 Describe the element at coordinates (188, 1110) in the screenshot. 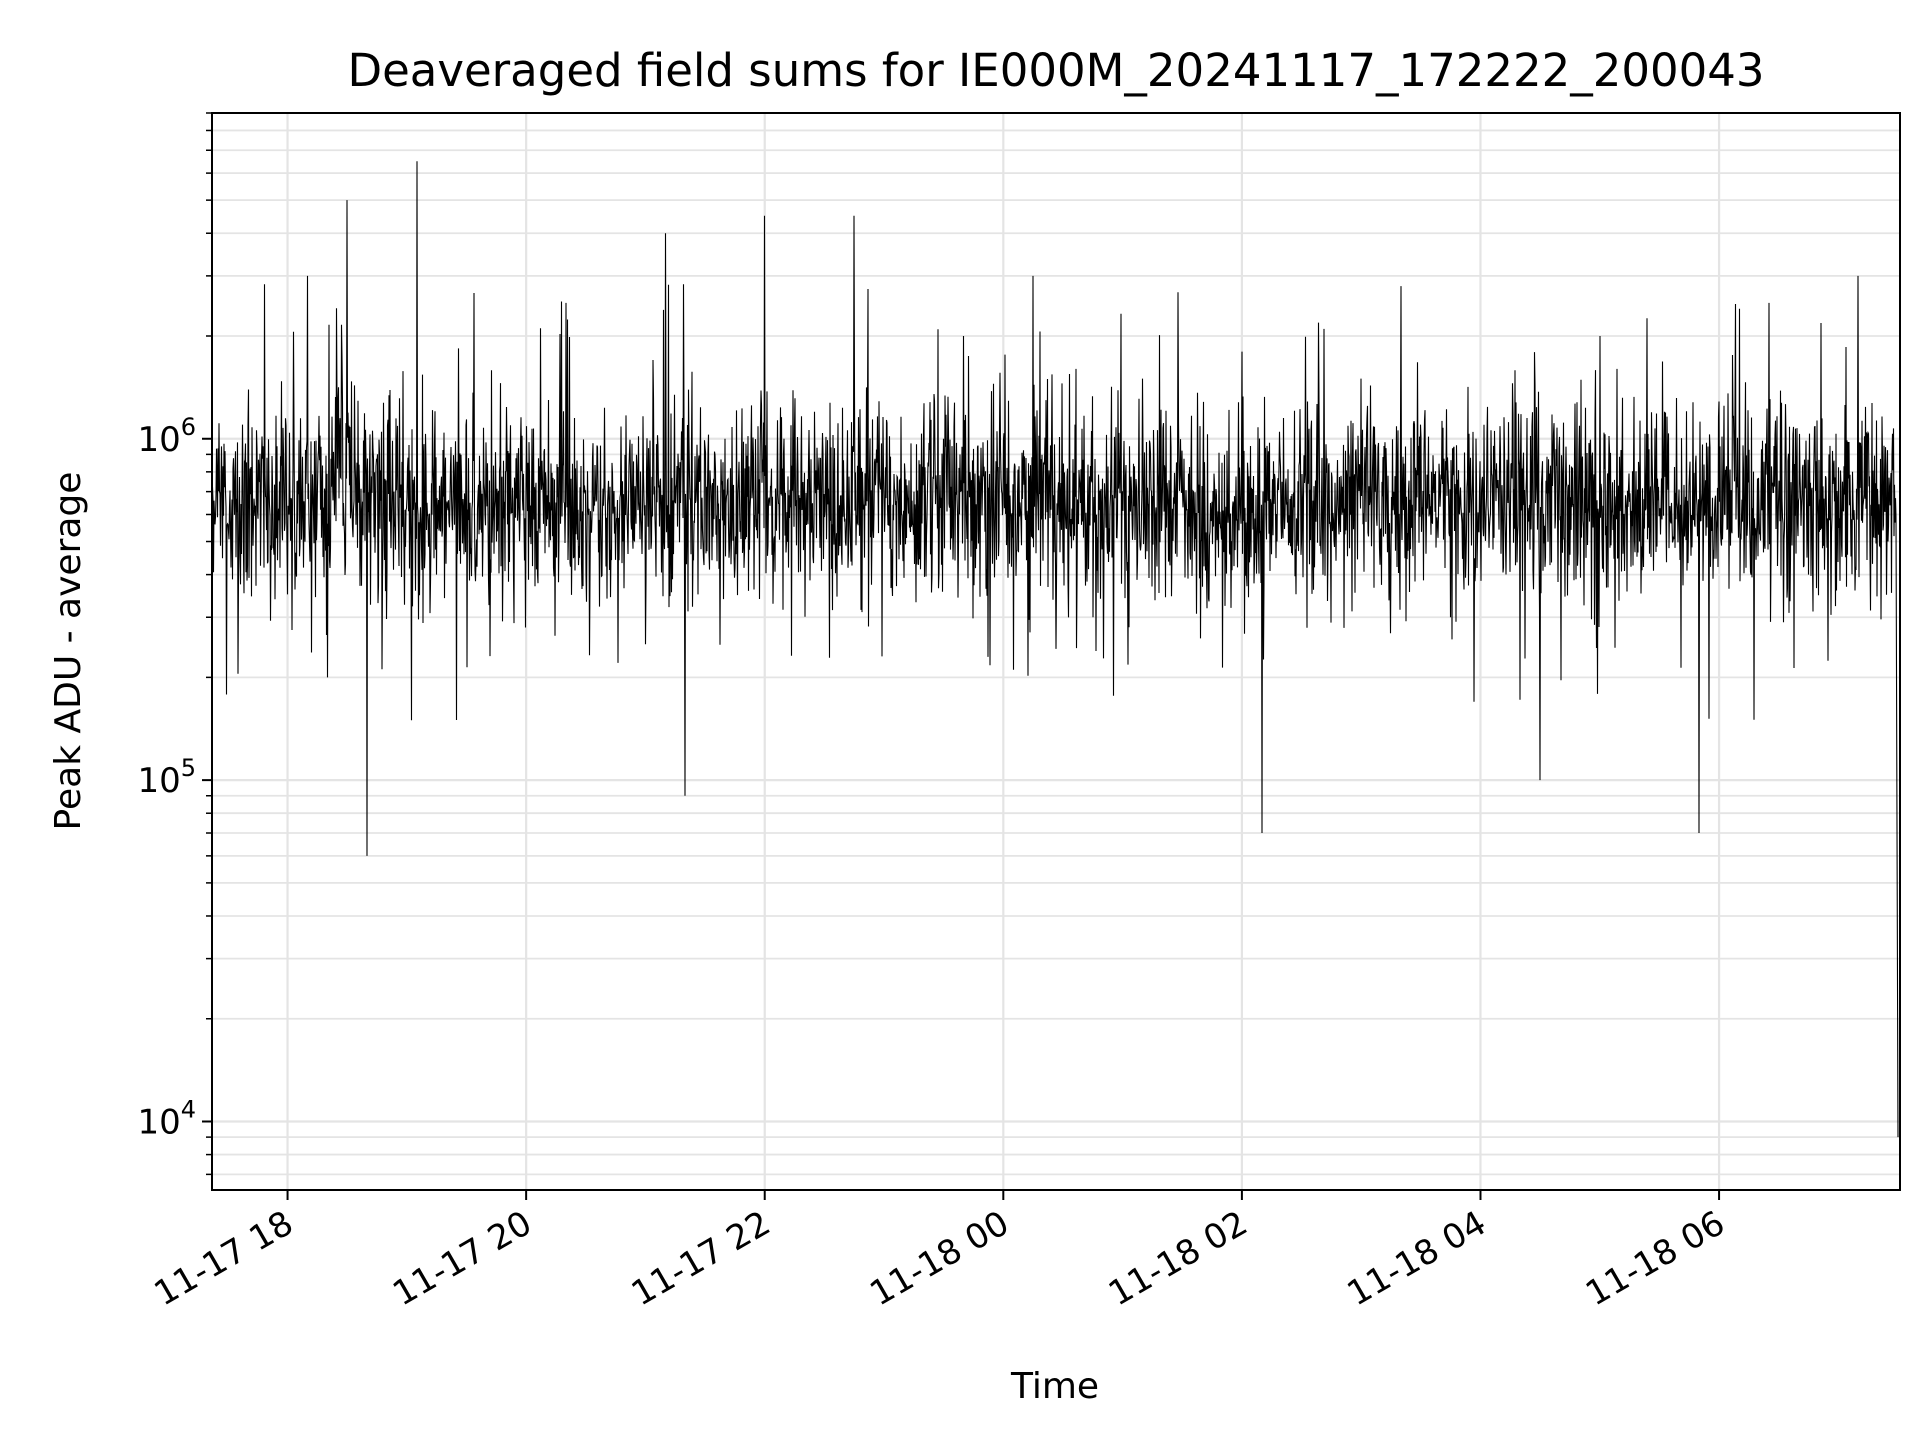

I see `y-tick-exponent: 4` at that location.